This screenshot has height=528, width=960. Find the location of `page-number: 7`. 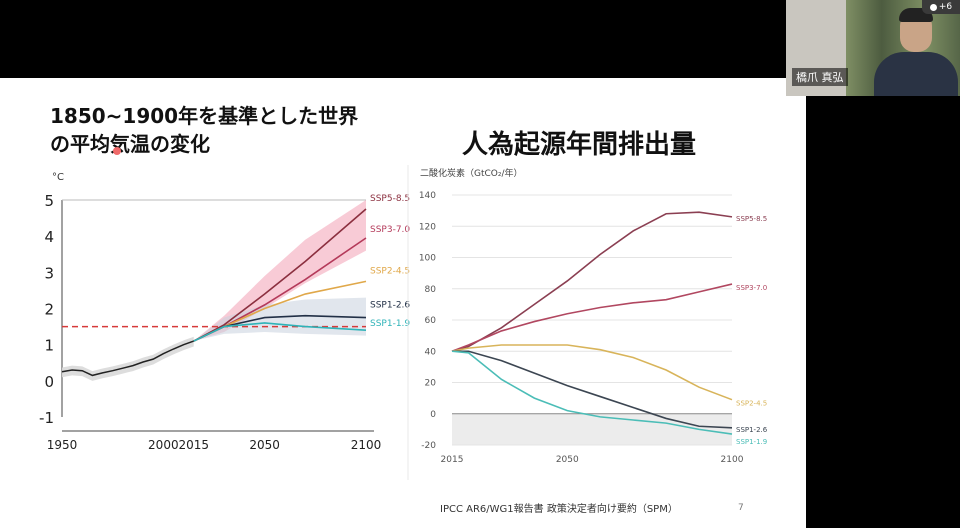

page-number: 7 is located at coordinates (741, 508).